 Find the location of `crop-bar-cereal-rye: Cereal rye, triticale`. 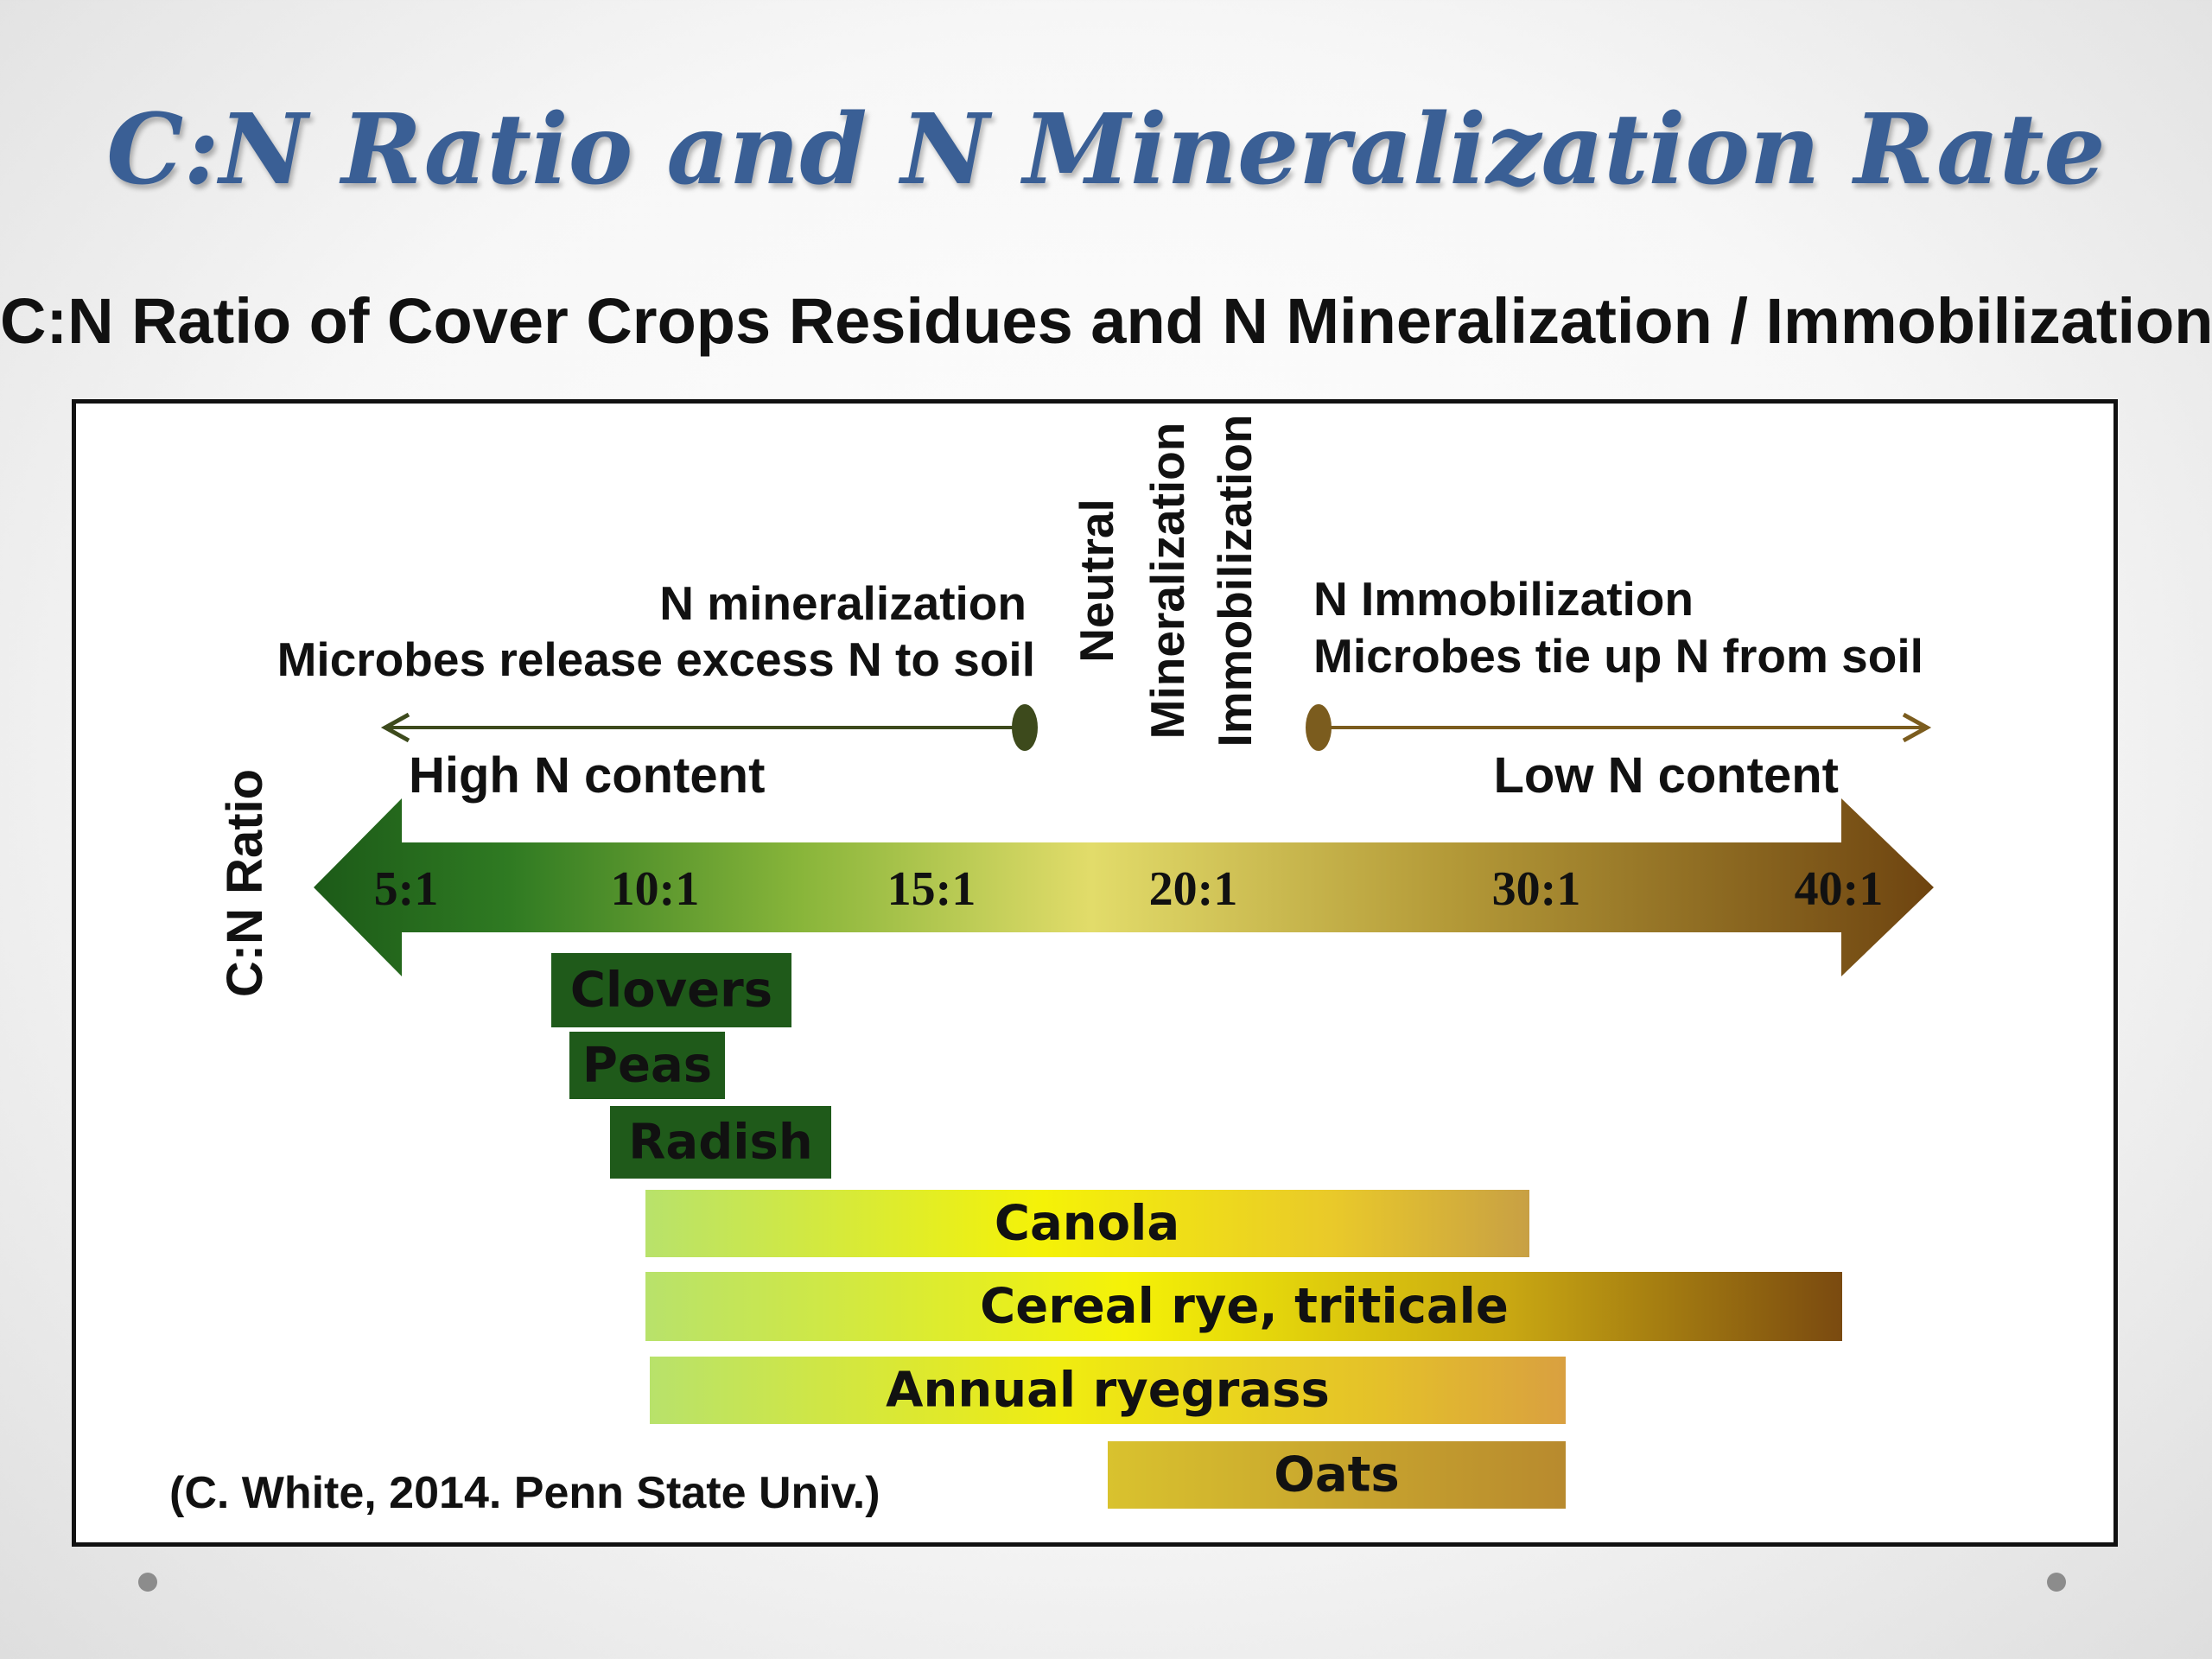

crop-bar-cereal-rye: Cereal rye, triticale is located at coordinates (1243, 1306).